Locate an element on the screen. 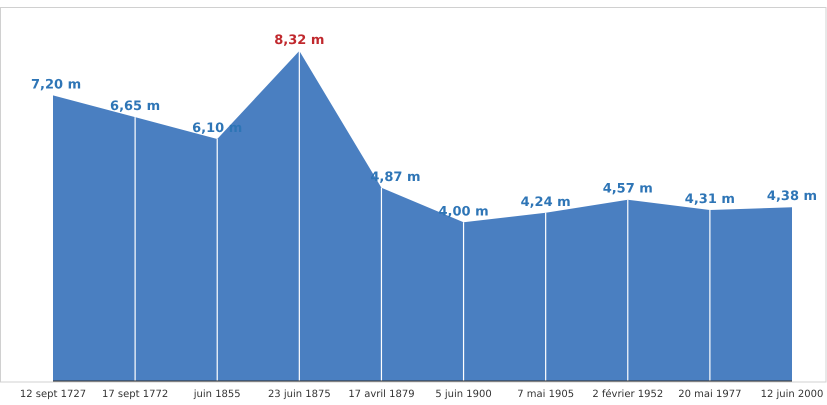 Image resolution: width=827 pixels, height=405 pixels. x-tick-label: 17 sept 1772 is located at coordinates (135, 394).